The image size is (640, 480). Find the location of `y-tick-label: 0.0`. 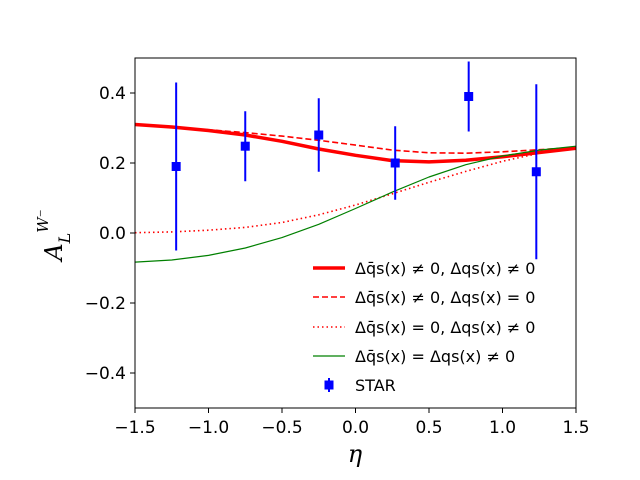

y-tick-label: 0.0 is located at coordinates (112, 234).